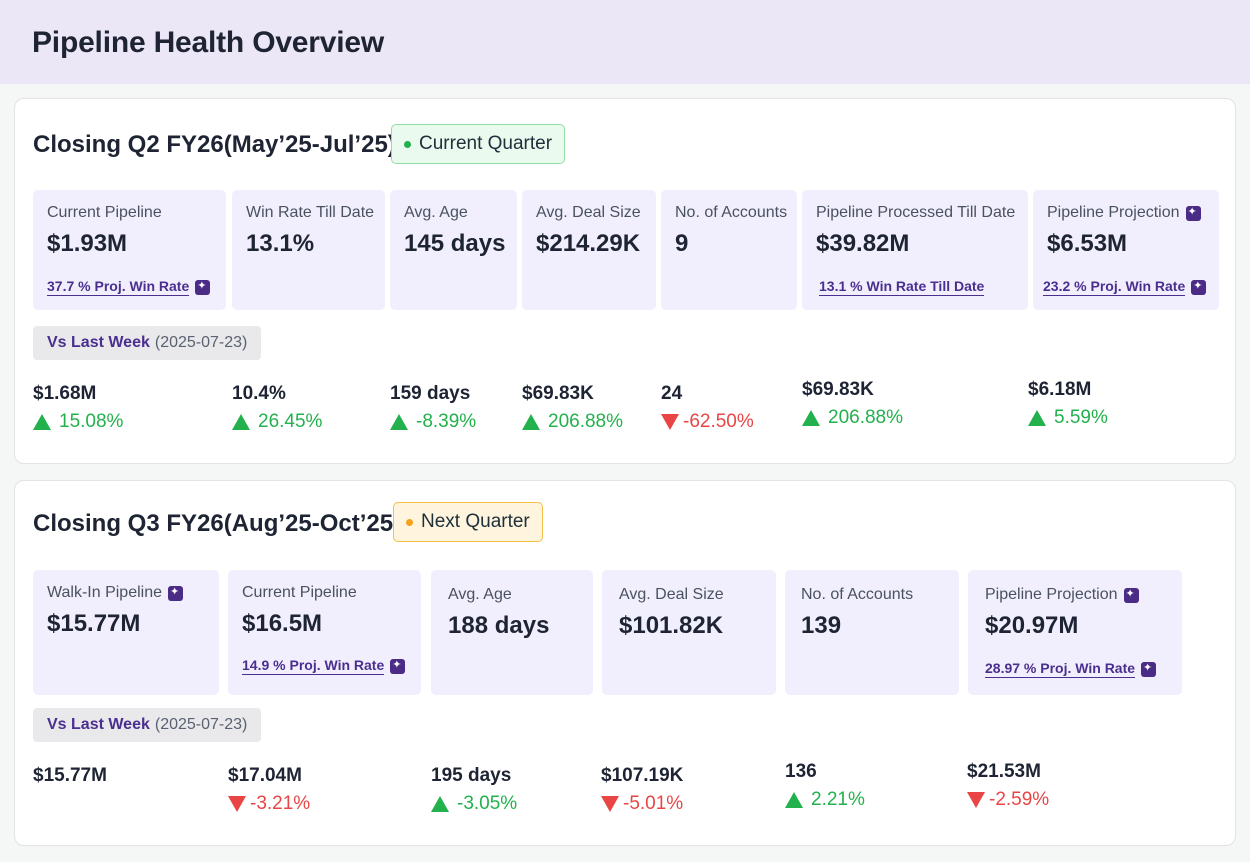 This screenshot has height=862, width=1250. I want to click on badge-label: Current Quarter, so click(486, 143).